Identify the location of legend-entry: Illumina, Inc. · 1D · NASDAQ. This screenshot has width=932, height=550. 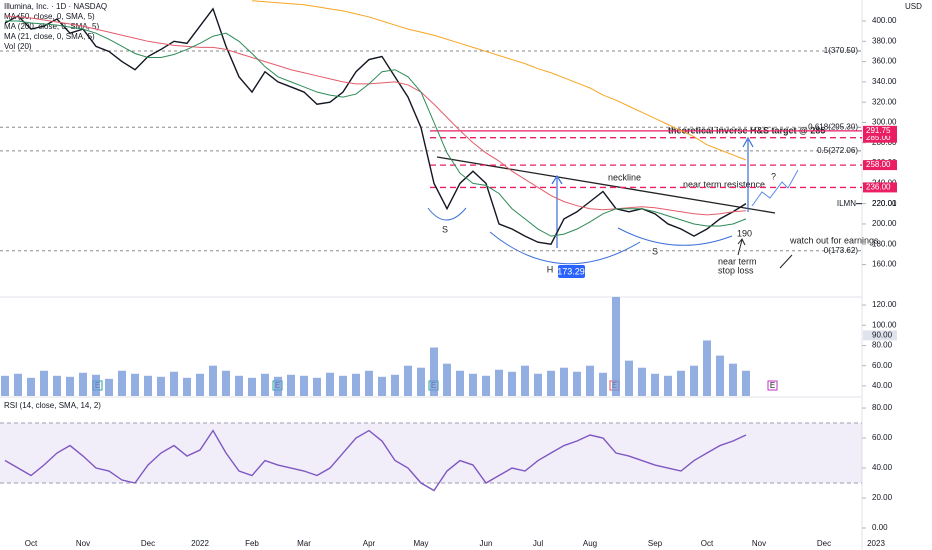
(55, 6).